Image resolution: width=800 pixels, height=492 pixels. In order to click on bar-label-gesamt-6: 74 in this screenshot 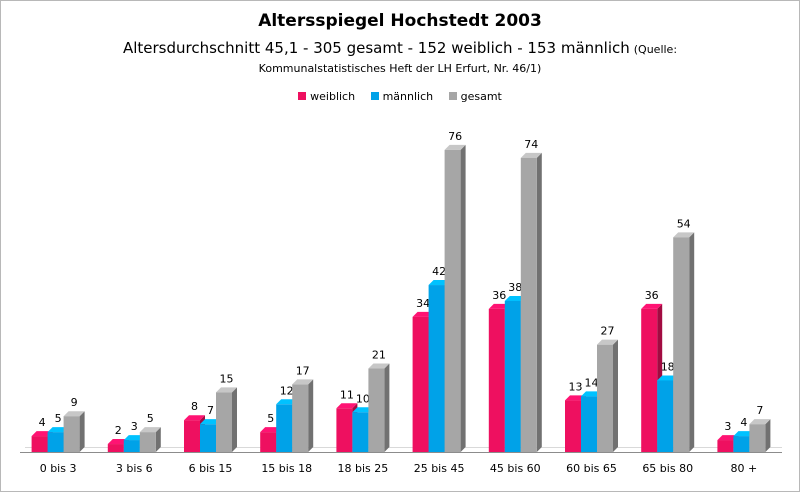, I will do `click(531, 144)`.